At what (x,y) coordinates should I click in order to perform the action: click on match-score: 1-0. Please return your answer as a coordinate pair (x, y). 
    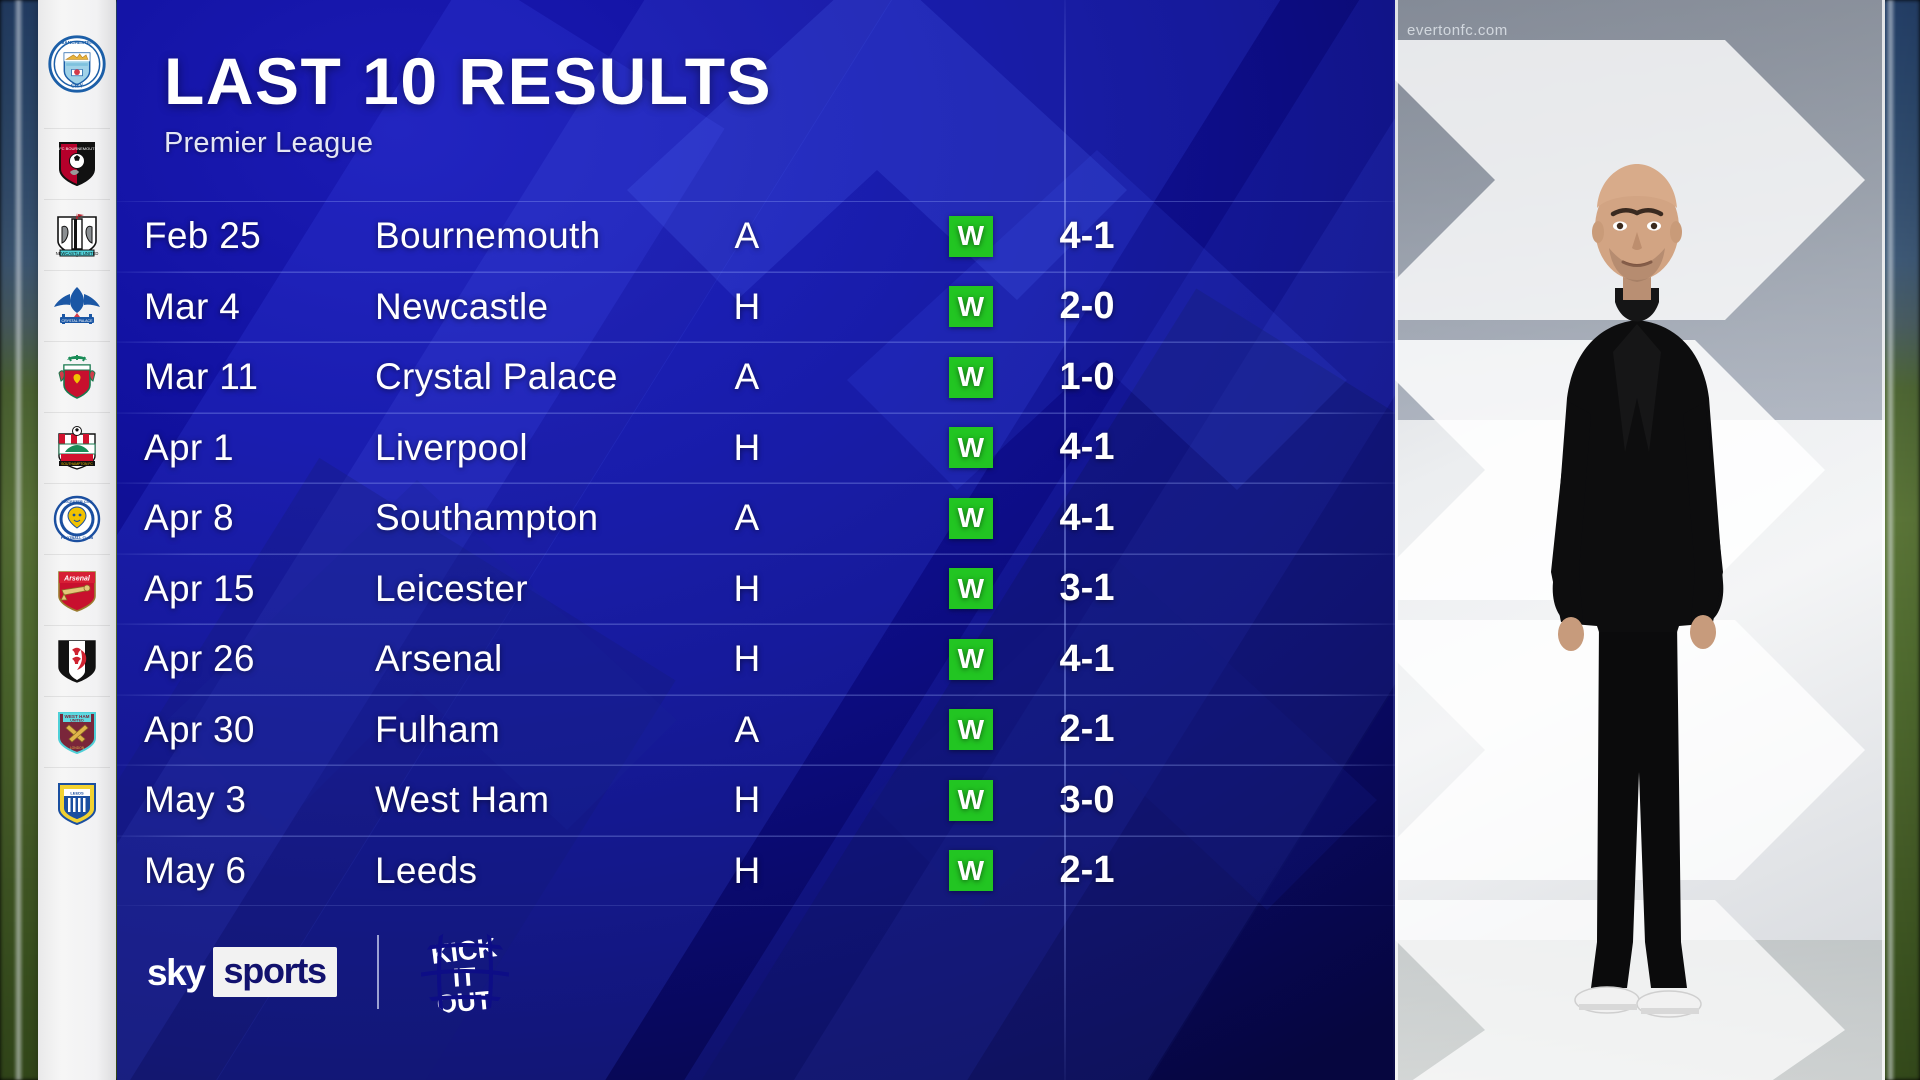
    Looking at the image, I should click on (1087, 376).